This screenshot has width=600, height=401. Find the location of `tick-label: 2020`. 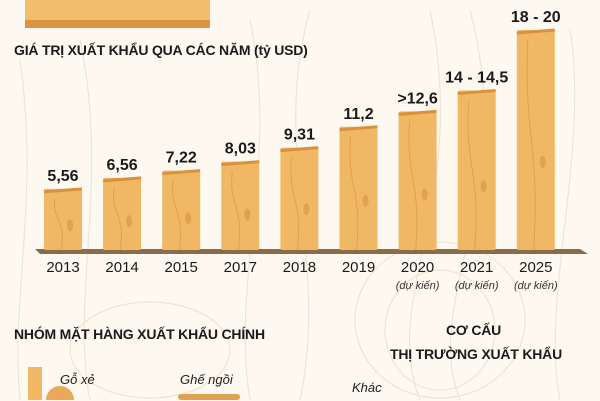

tick-label: 2020 is located at coordinates (417, 267).